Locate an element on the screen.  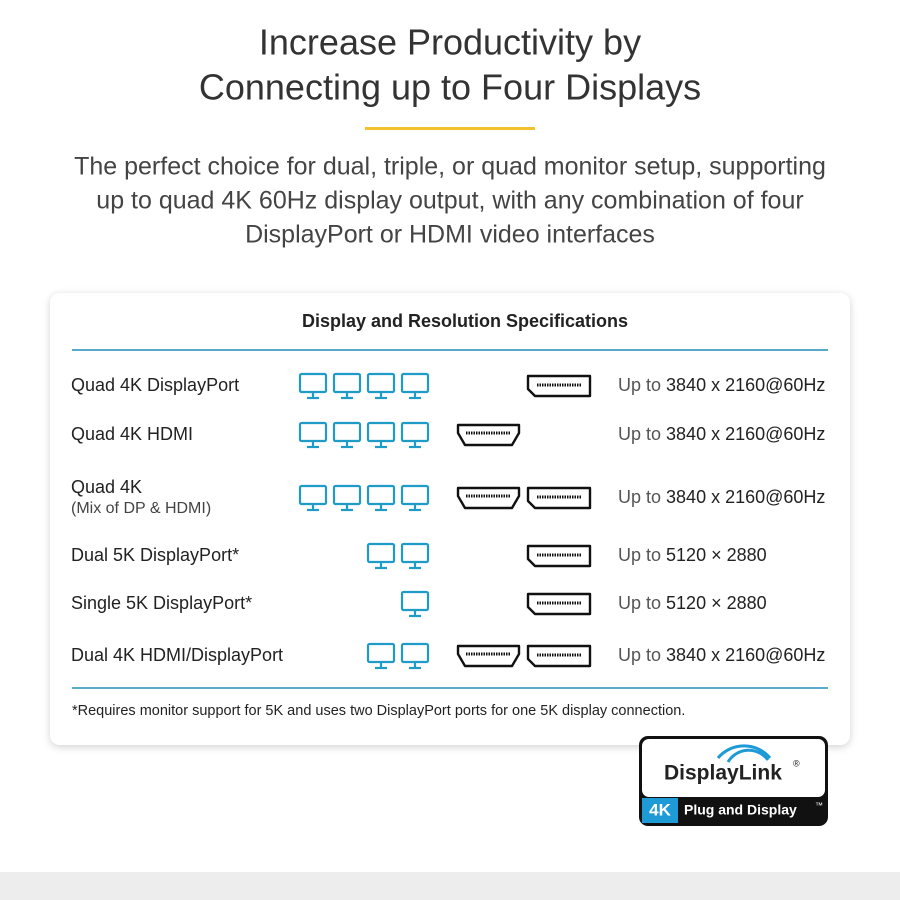
bottom-band is located at coordinates (450, 886).